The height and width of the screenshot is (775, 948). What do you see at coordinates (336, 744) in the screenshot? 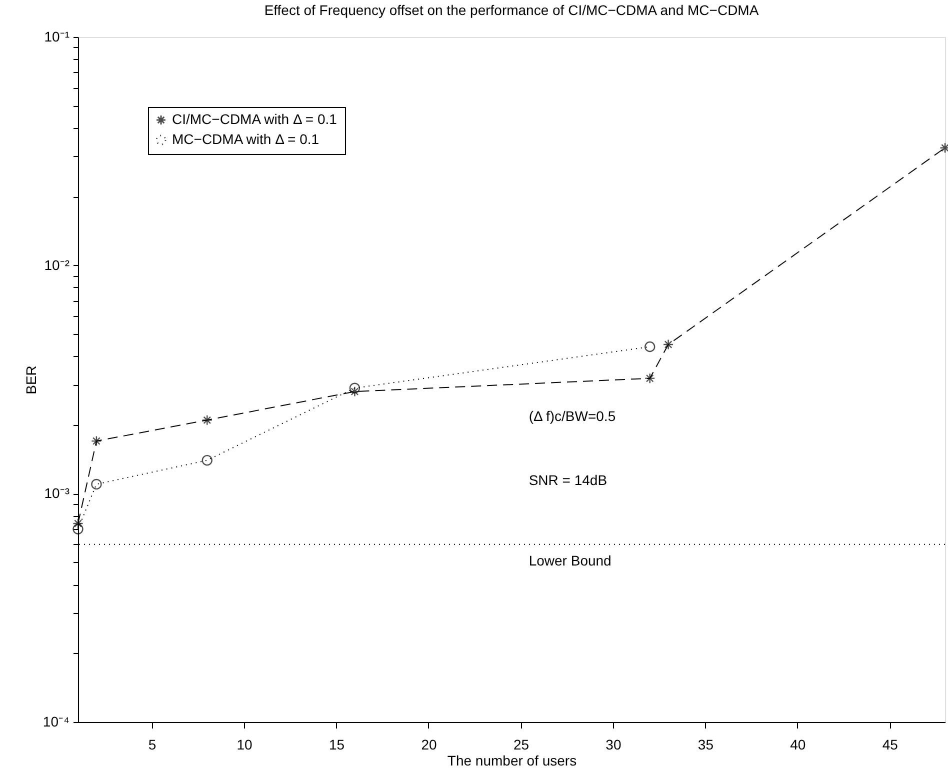
I see `x-tick-label: 15` at bounding box center [336, 744].